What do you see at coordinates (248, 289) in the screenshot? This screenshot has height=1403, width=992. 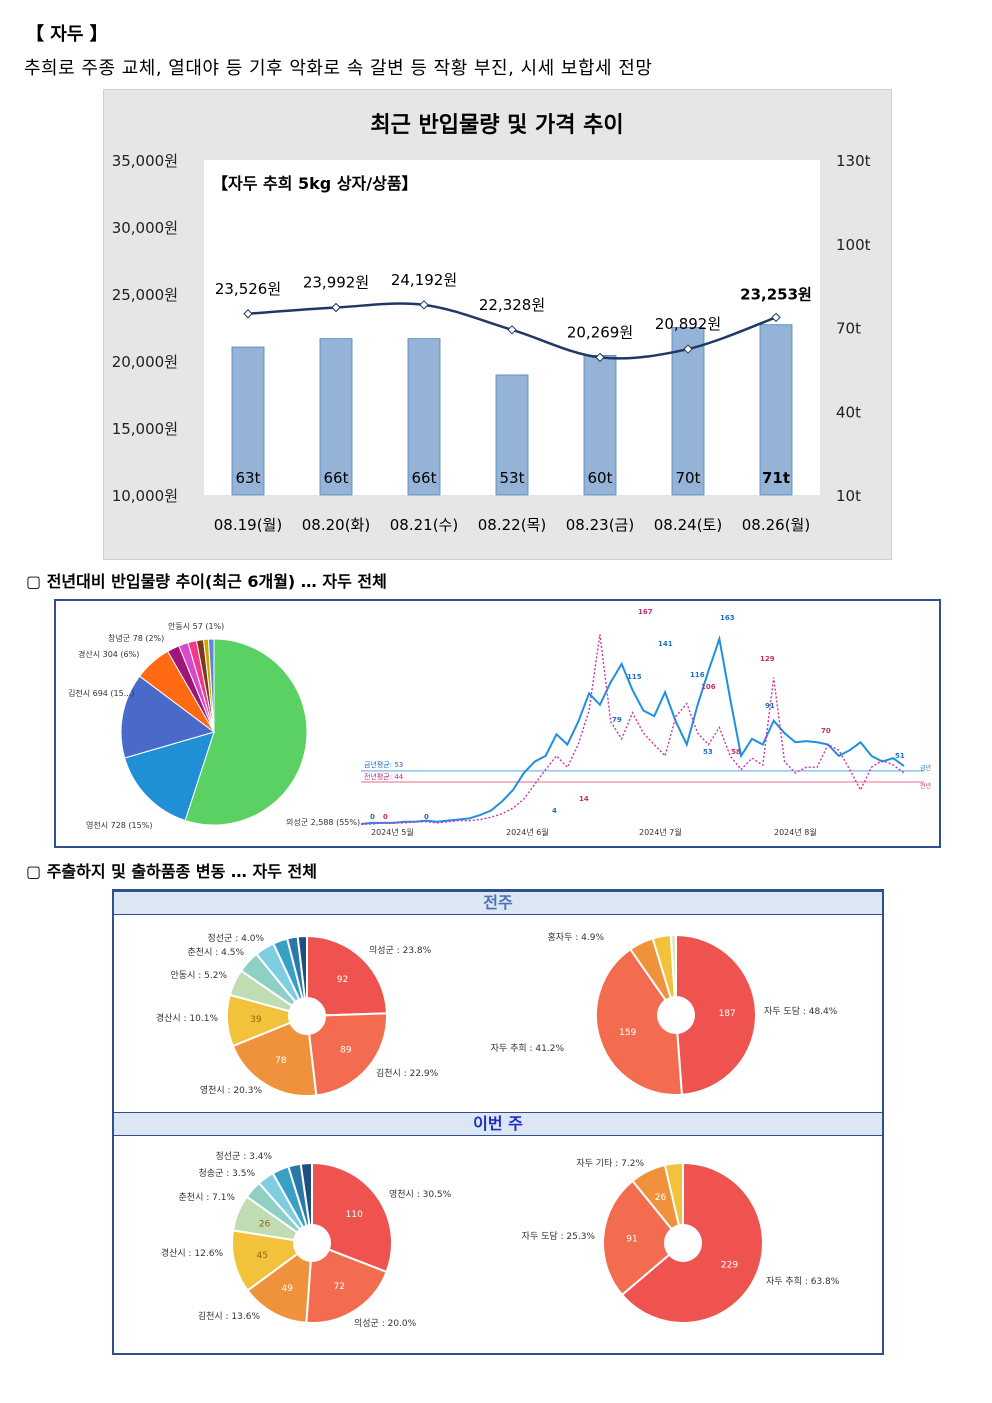 I see `price-label: 23,526원` at bounding box center [248, 289].